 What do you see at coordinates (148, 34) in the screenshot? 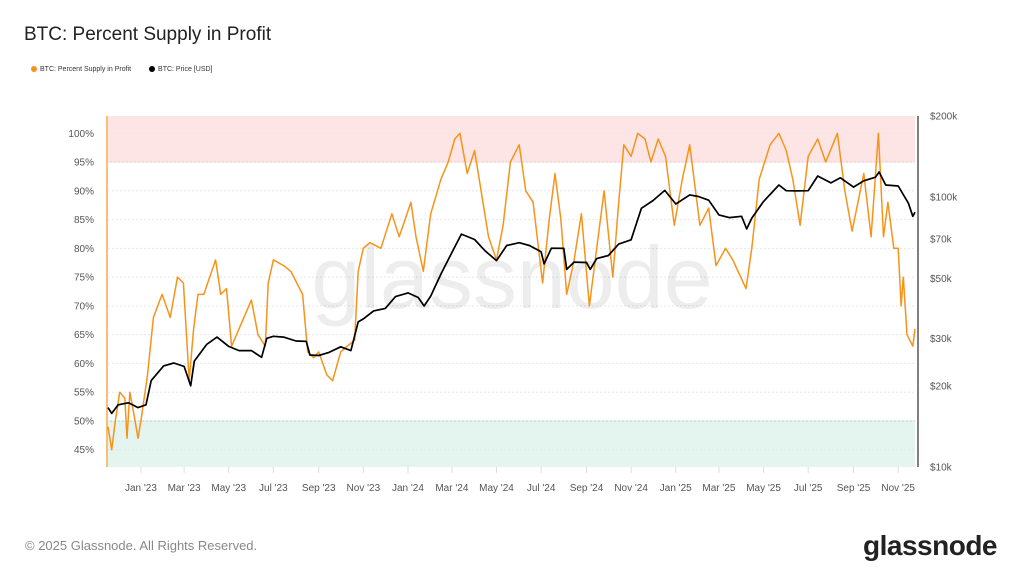
I see `chart-title: BTC: Percent Supply in Profit` at bounding box center [148, 34].